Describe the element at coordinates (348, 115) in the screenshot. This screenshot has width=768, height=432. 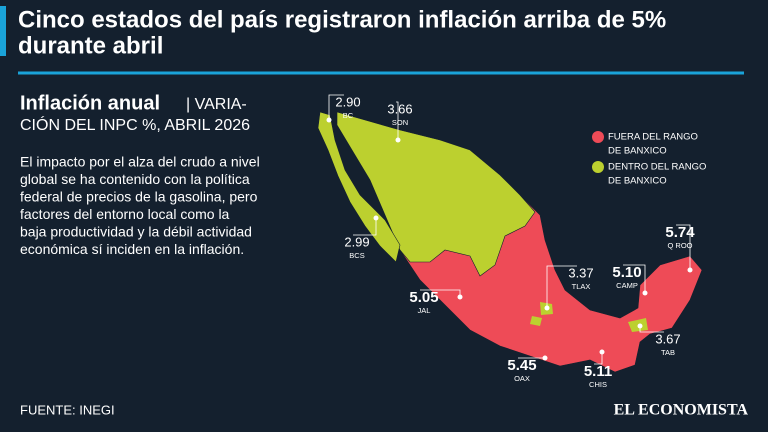
I see `state-label: BC` at that location.